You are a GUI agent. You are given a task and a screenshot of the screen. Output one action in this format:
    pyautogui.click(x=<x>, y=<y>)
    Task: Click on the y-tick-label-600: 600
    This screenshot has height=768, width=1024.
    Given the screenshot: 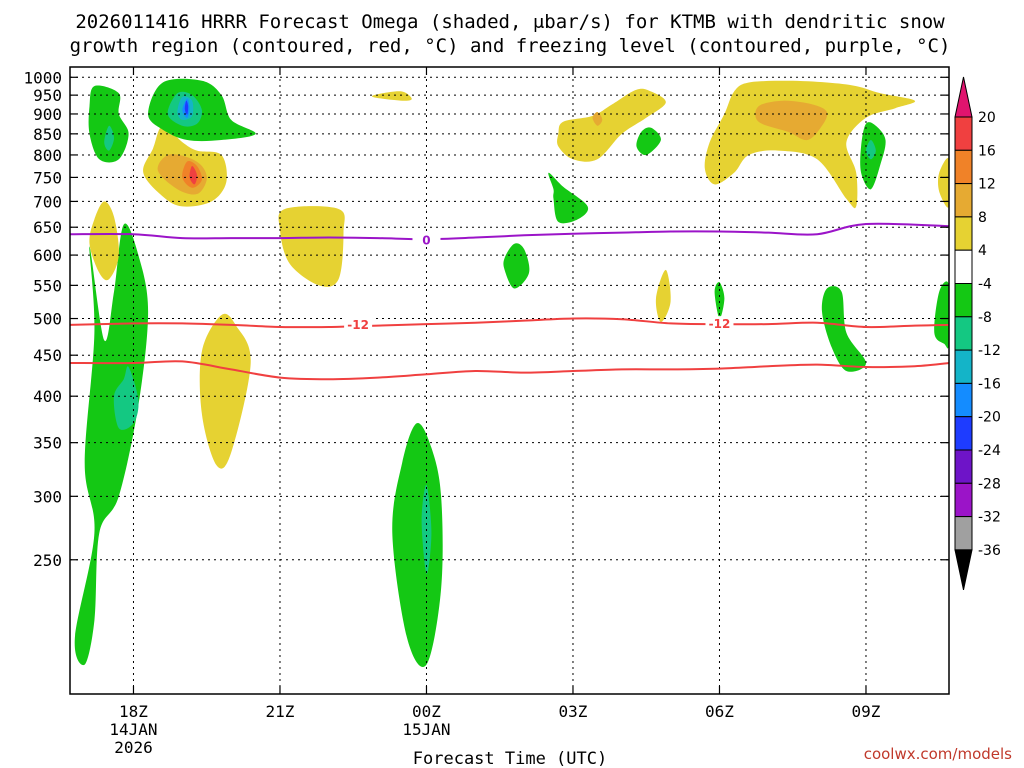 What is the action you would take?
    pyautogui.click(x=47, y=255)
    